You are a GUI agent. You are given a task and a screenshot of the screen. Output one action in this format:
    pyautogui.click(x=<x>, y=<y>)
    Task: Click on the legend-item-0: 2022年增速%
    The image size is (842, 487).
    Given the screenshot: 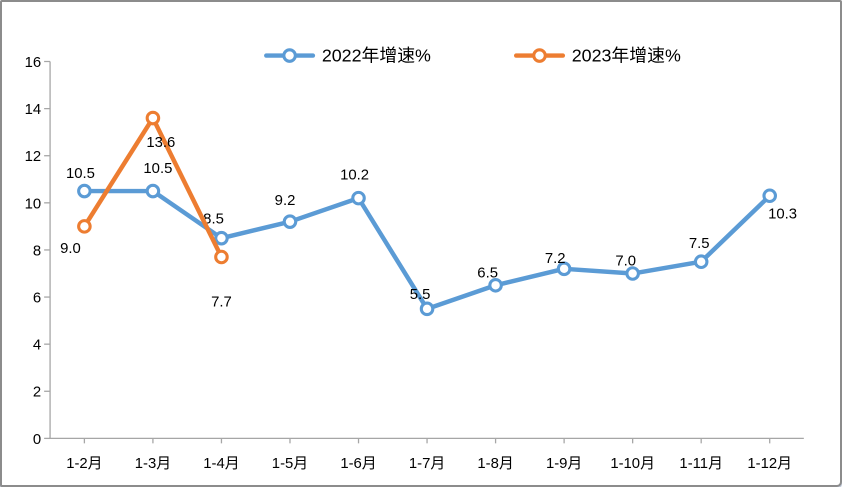 What is the action you would take?
    pyautogui.click(x=347, y=56)
    